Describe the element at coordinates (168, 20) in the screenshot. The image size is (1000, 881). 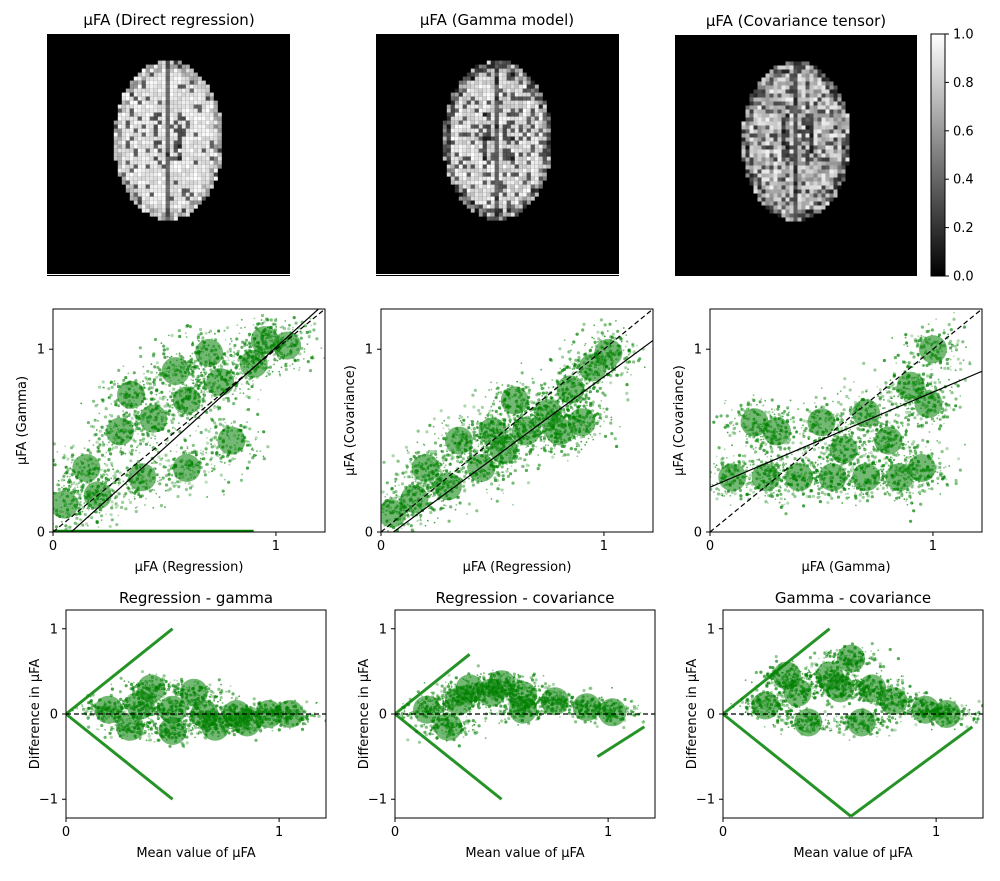
I see `image-title: μFA (Direct regression)` at that location.